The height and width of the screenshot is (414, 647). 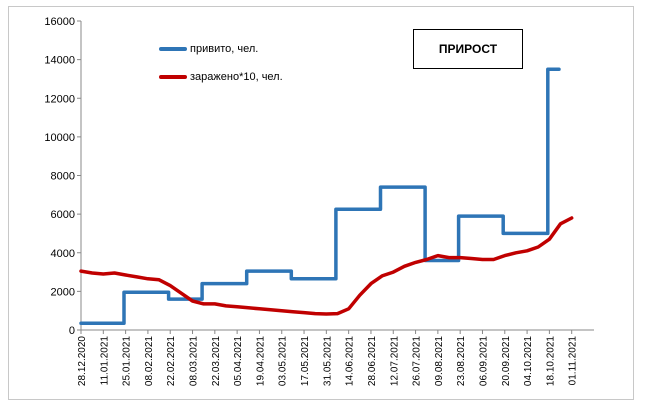 I want to click on x-tick-label: 20.09.2021, so click(x=506, y=361).